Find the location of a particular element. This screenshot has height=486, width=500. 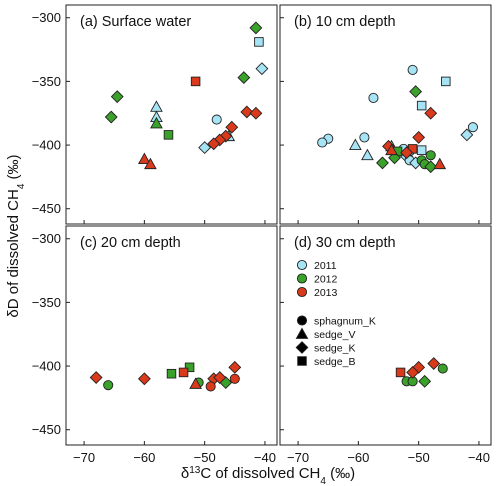

legend-label-sedge_K: sedge_K is located at coordinates (334, 349).